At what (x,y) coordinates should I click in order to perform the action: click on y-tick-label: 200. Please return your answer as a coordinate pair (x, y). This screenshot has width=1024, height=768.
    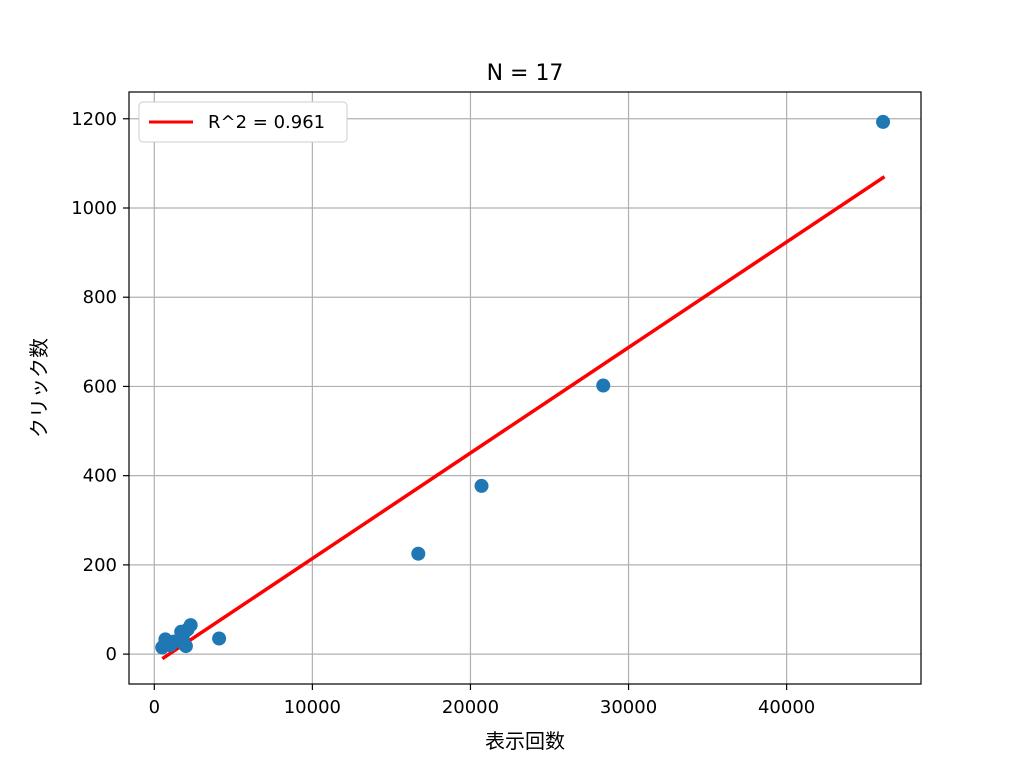
    Looking at the image, I should click on (100, 565).